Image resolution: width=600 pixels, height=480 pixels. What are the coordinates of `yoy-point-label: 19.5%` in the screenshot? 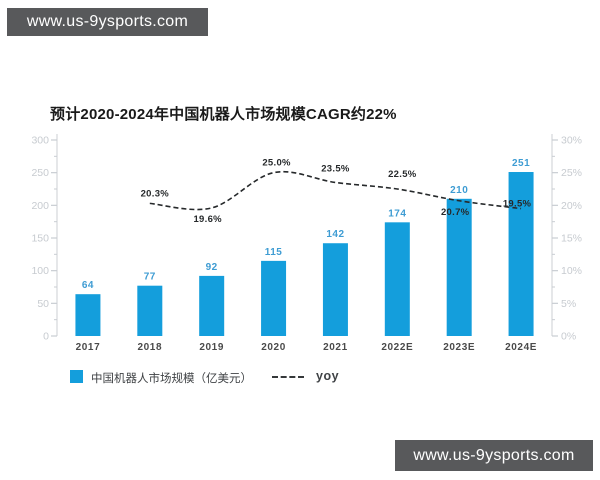 It's located at (517, 204).